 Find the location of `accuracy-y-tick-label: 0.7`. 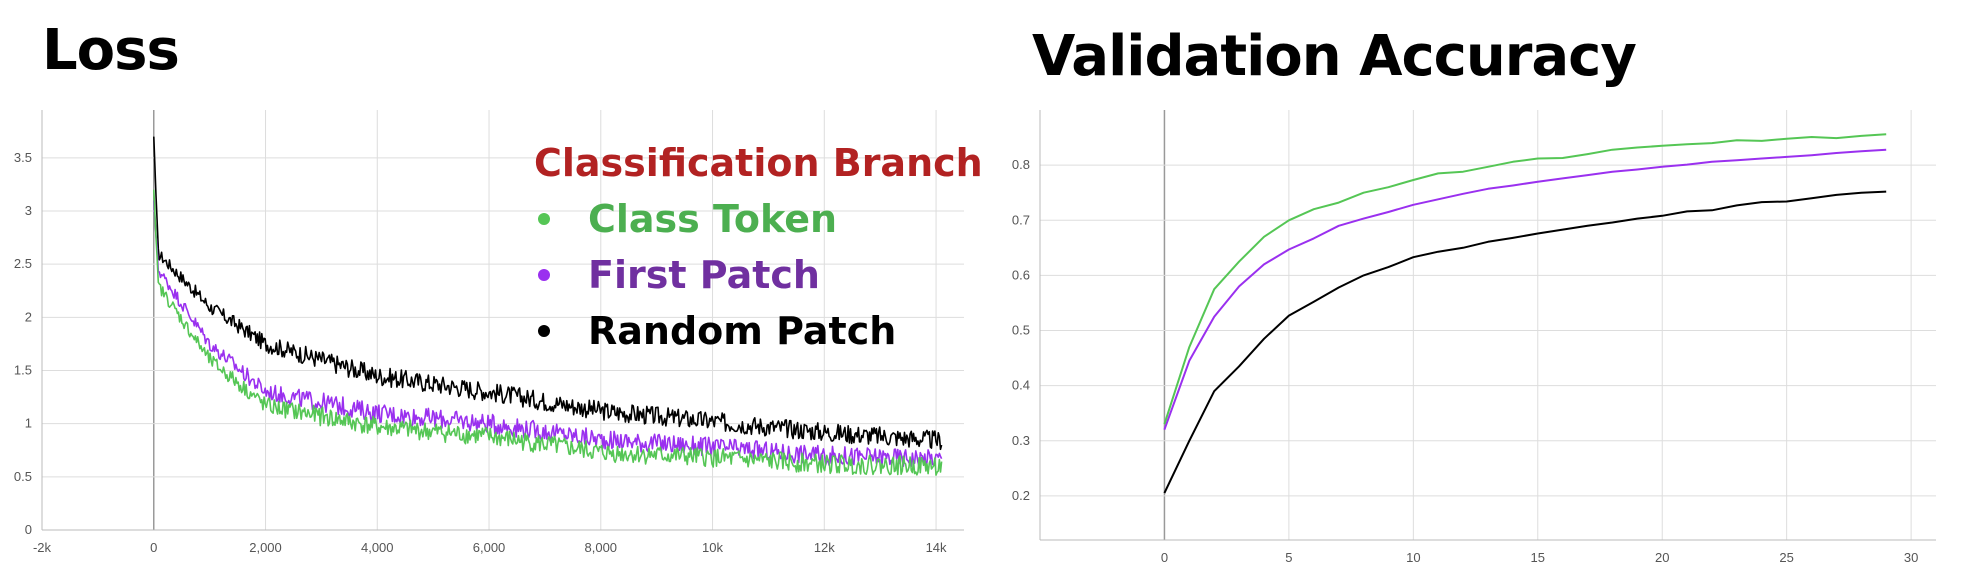

accuracy-y-tick-label: 0.7 is located at coordinates (1021, 219).